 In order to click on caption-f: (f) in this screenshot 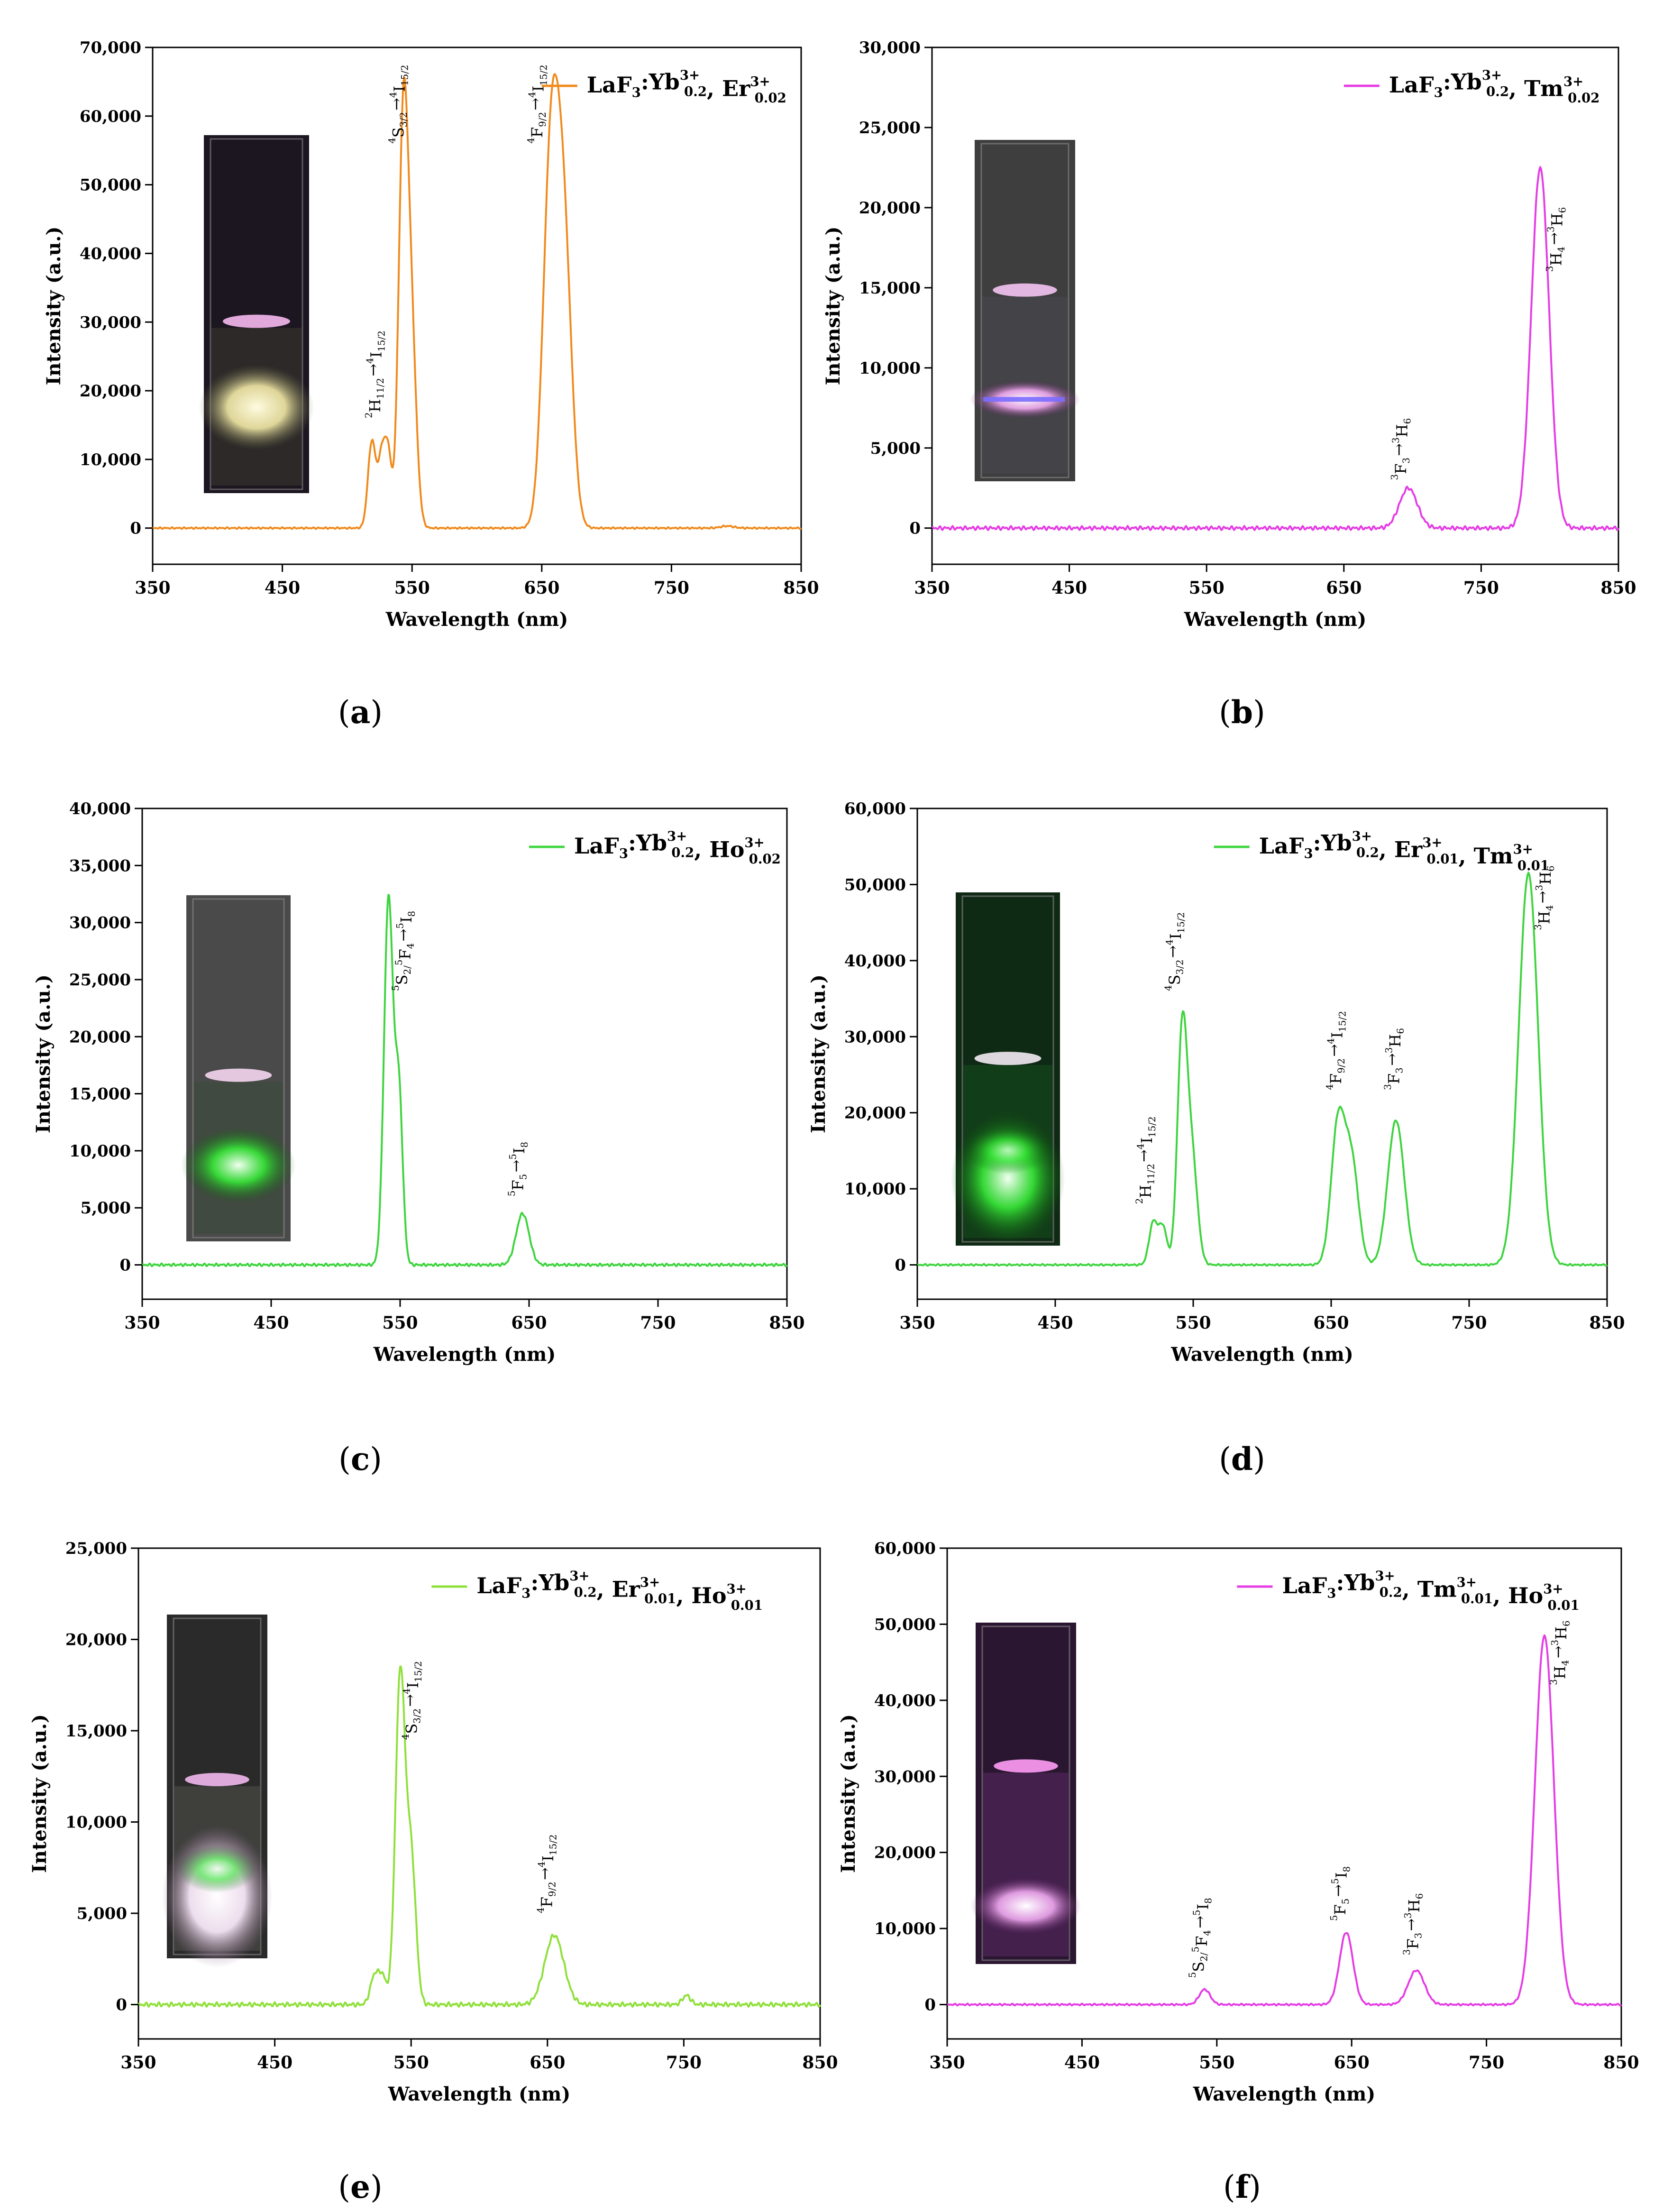, I will do `click(1242, 2186)`.